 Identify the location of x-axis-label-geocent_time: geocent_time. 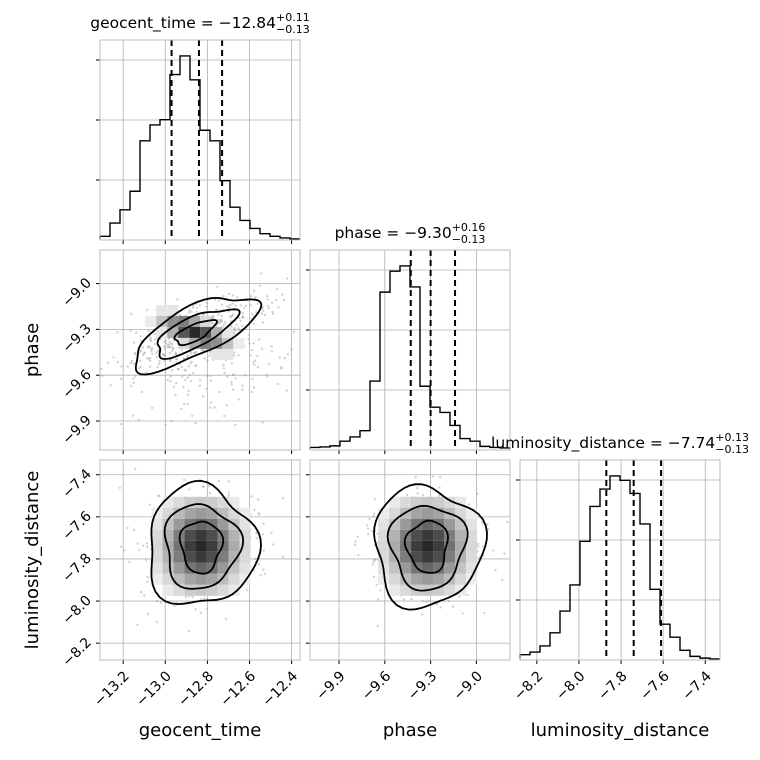
(200, 730).